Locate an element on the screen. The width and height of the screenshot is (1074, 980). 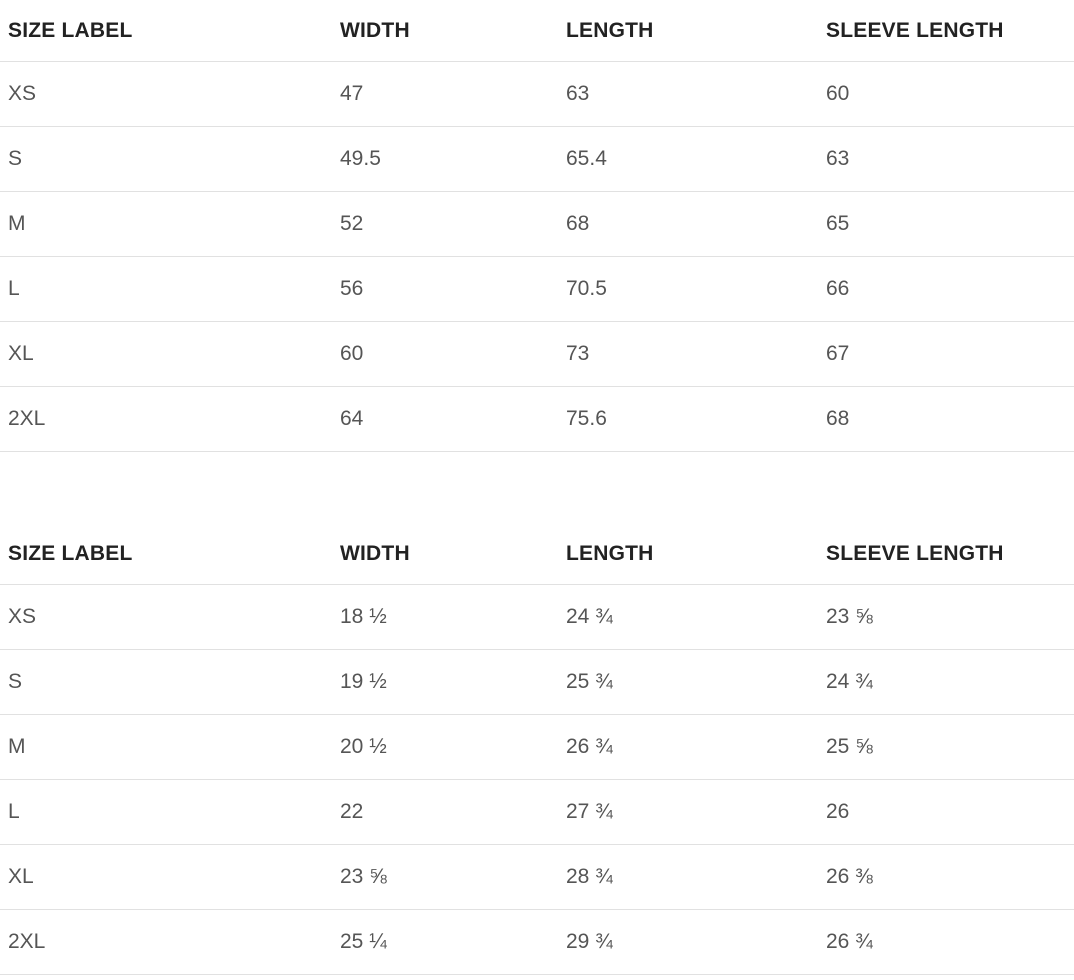
measurement-cell: 22 is located at coordinates (445, 812).